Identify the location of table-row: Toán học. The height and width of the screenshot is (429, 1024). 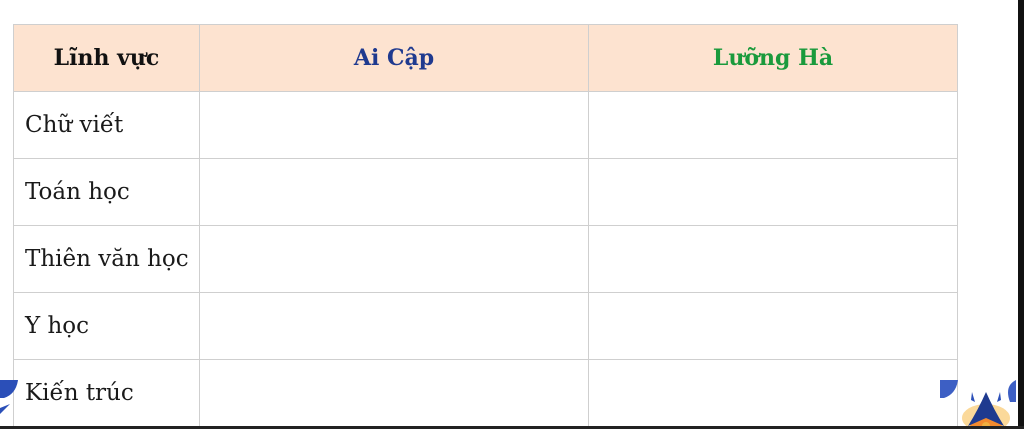
(485, 192).